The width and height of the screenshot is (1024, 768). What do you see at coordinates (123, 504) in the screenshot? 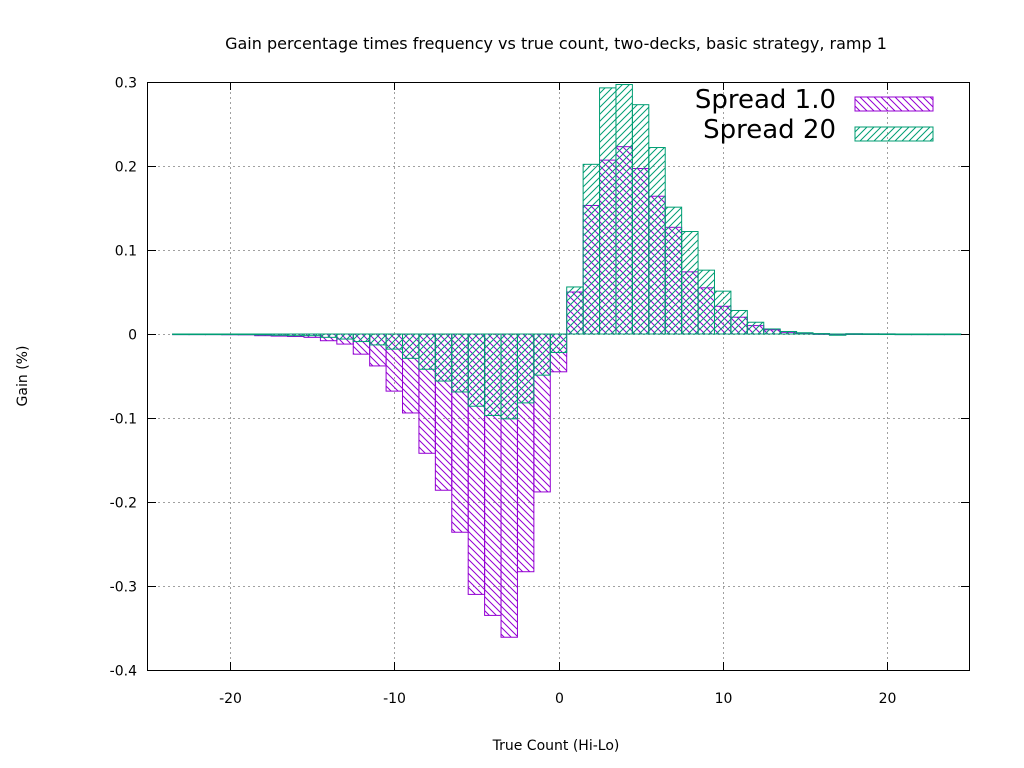
I see `y-tick-label: -0.2` at bounding box center [123, 504].